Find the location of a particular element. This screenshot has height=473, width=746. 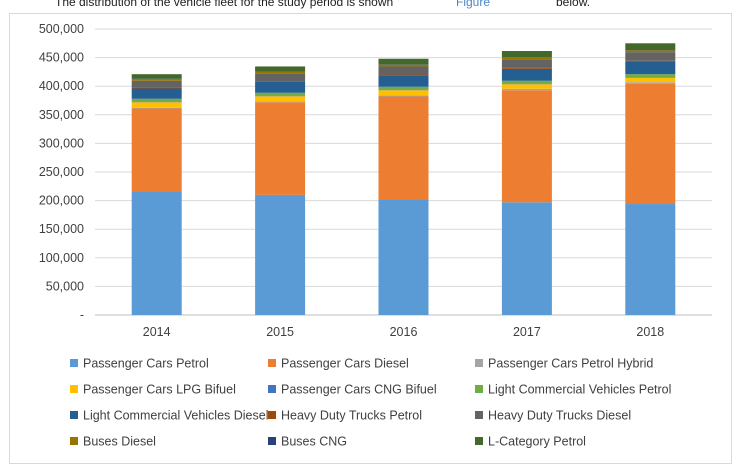

figure-link: Figure is located at coordinates (473, 4).